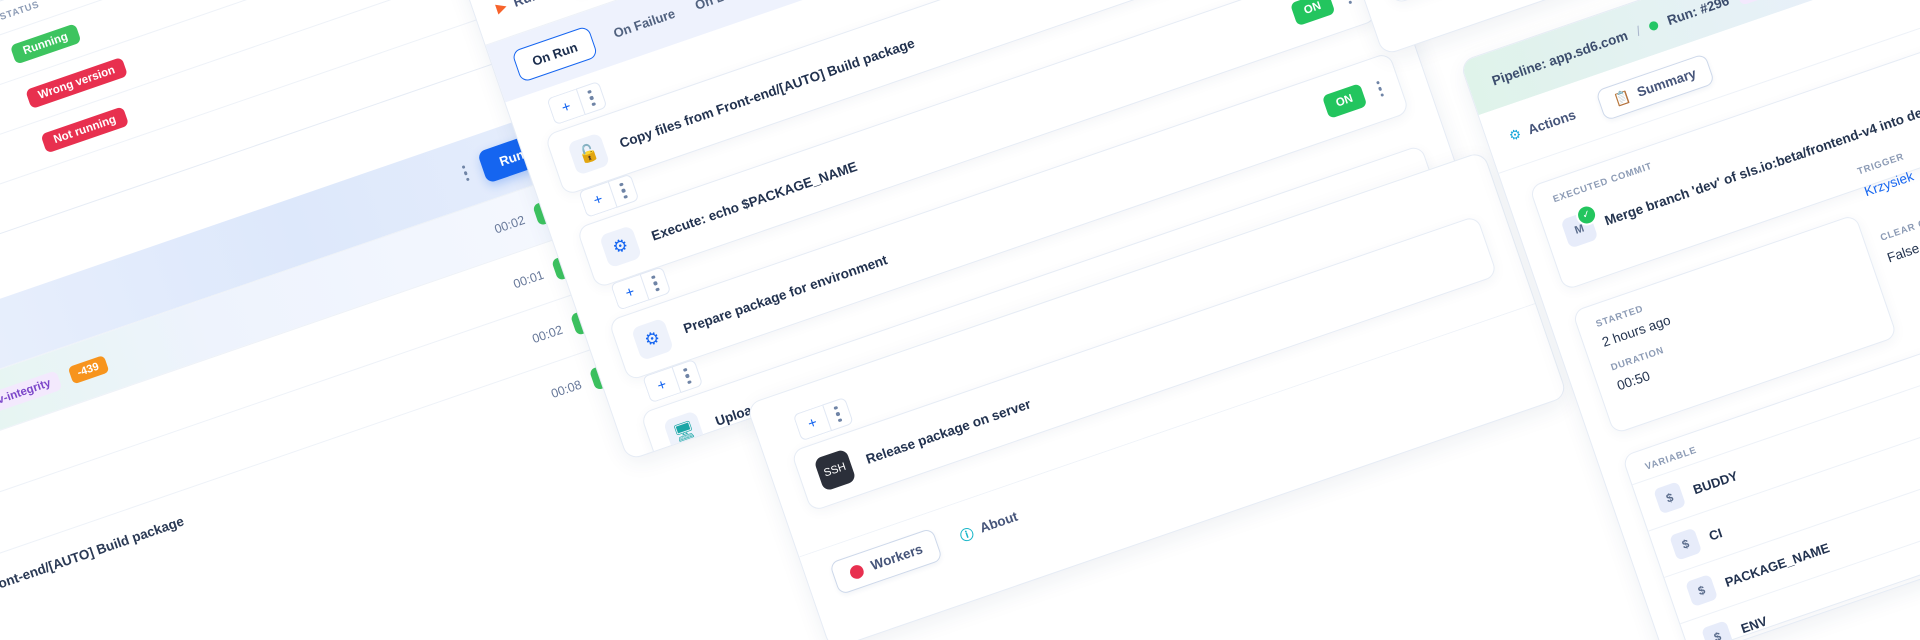 The width and height of the screenshot is (1920, 640). What do you see at coordinates (989, 526) in the screenshot?
I see `tab-about: ⓘ About` at bounding box center [989, 526].